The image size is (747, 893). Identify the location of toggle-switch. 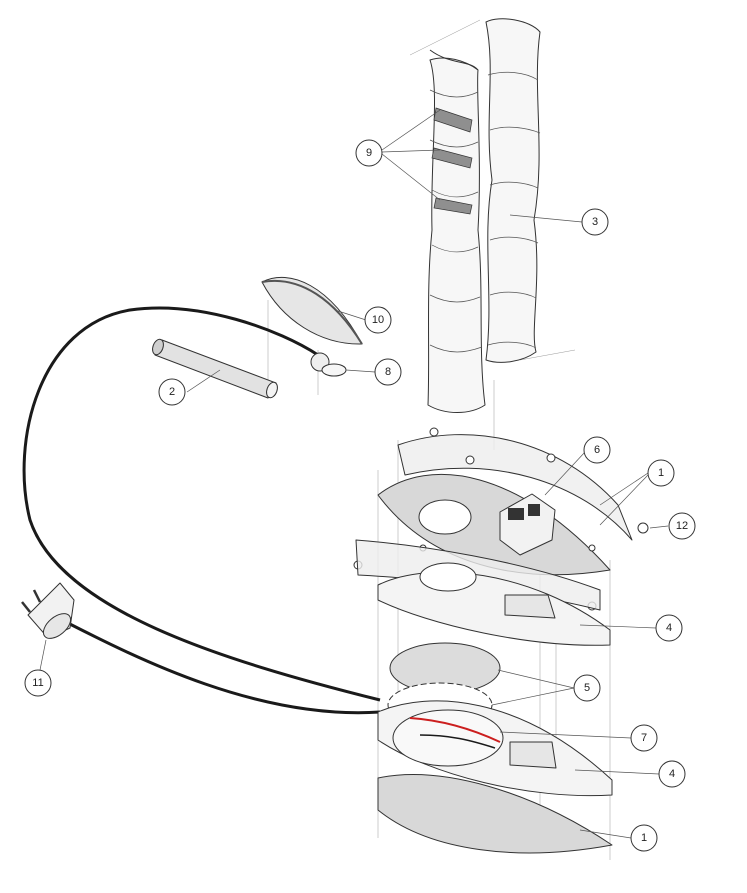
(328, 364).